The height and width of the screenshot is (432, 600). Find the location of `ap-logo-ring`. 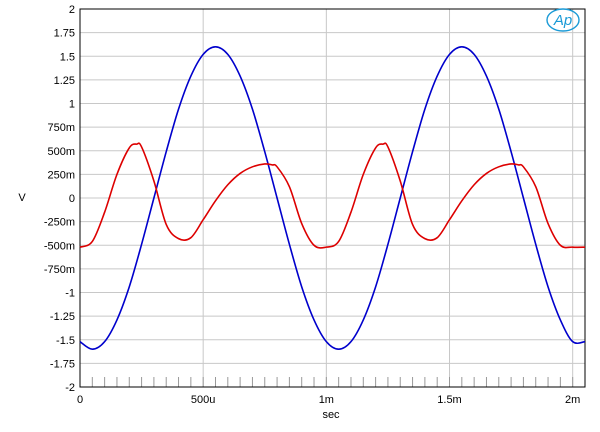

ap-logo-ring is located at coordinates (563, 20).